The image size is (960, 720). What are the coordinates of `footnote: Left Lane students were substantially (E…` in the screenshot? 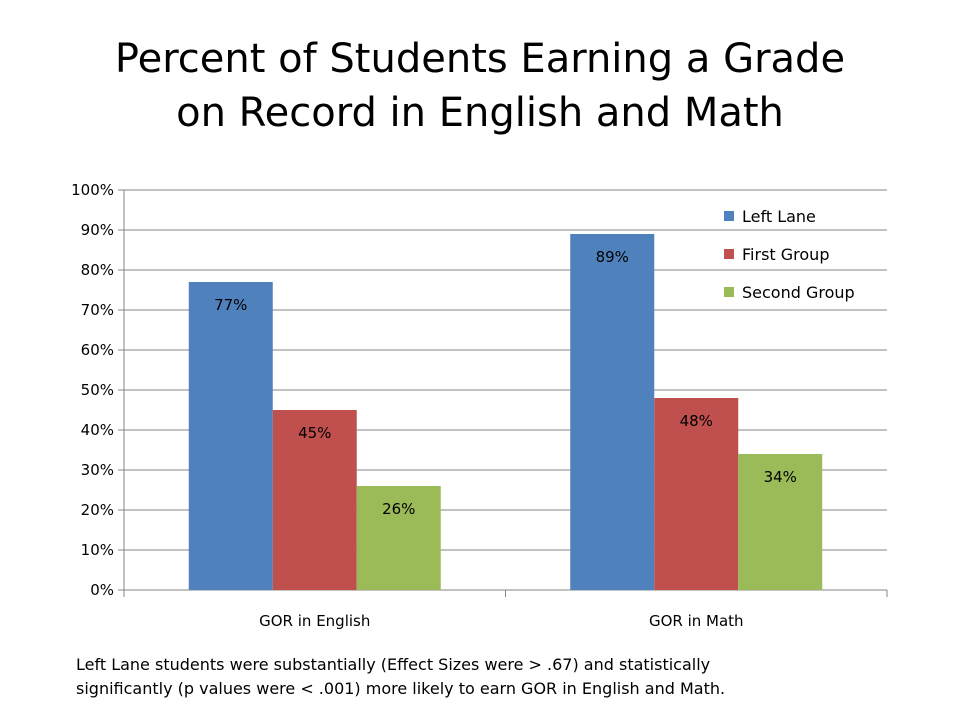 It's located at (496, 677).